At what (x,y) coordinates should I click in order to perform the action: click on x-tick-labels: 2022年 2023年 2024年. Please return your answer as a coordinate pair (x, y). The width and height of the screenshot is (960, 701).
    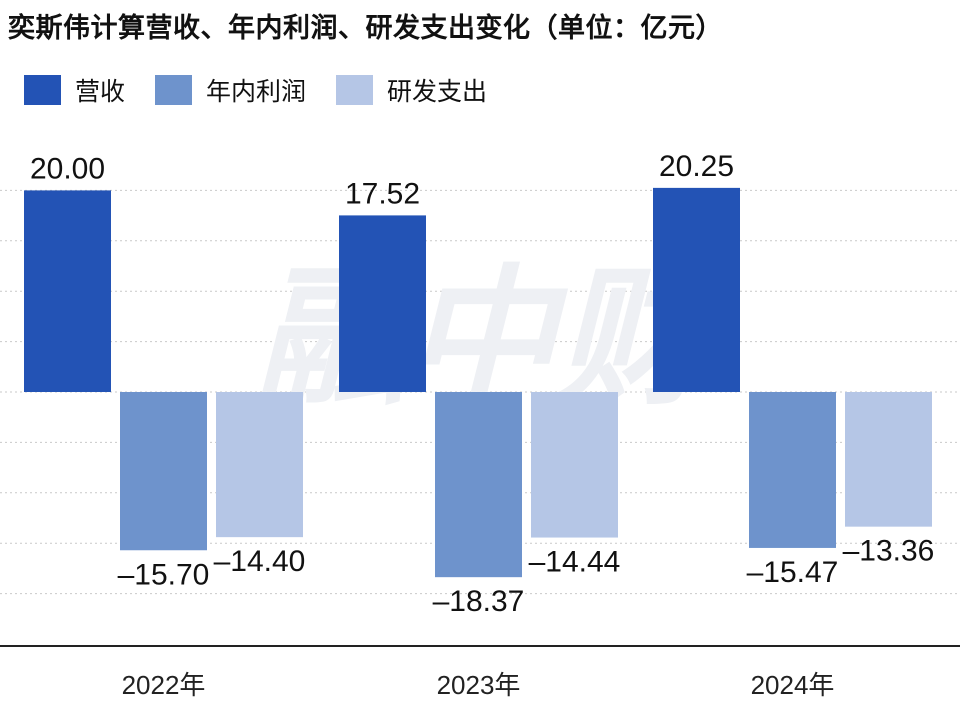
    Looking at the image, I should click on (478, 685).